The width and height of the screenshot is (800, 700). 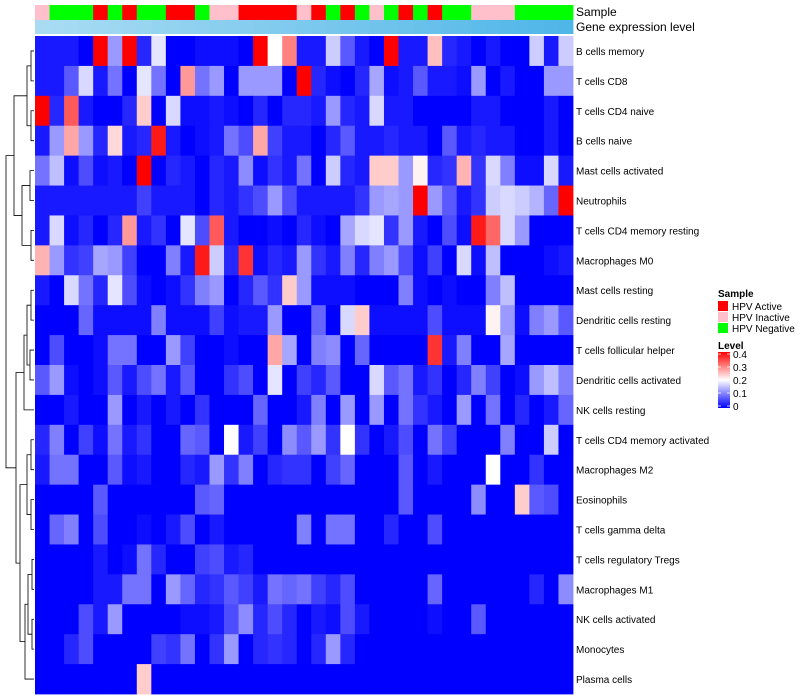 I want to click on legend-swatch-inactive, so click(x=723, y=317).